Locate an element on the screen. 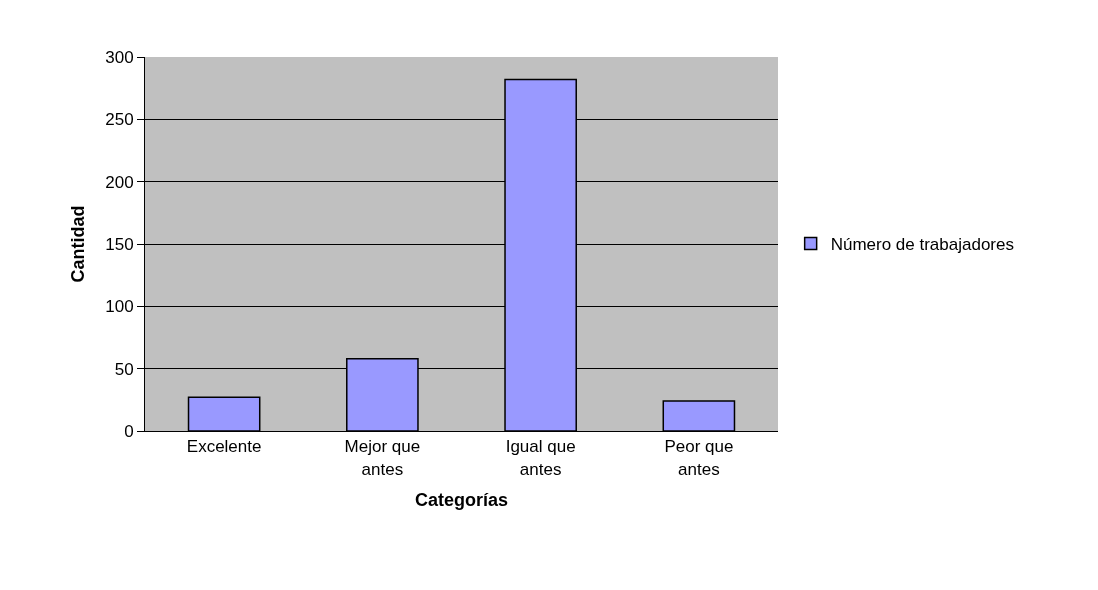 The height and width of the screenshot is (590, 1098). x-tick-label: Igual que antes is located at coordinates (540, 458).